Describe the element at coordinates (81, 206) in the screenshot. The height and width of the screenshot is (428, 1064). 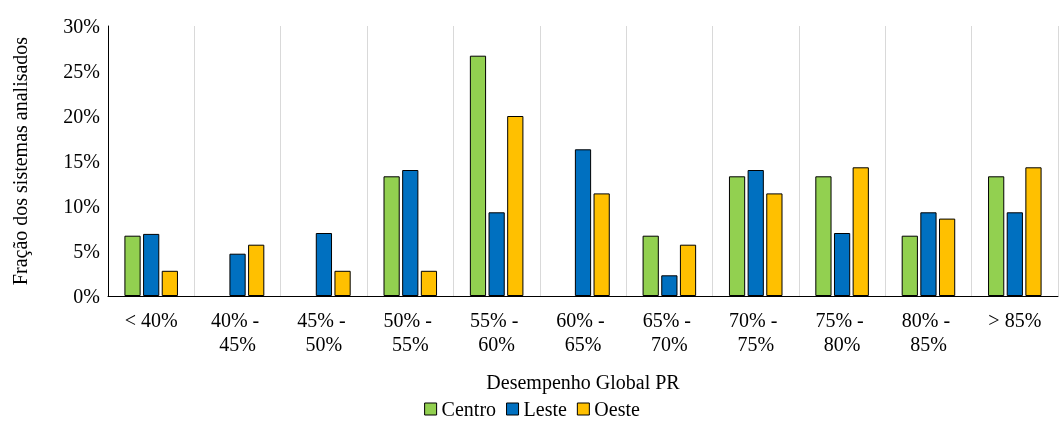
I see `y-tick-label: 10%` at that location.